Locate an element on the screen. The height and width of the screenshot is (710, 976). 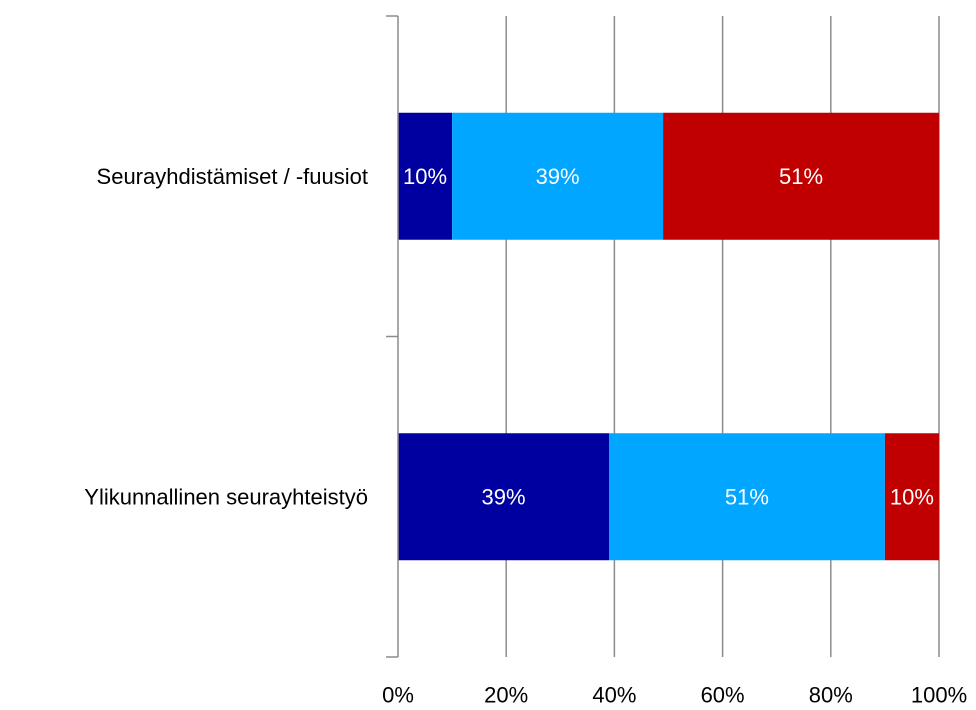
category-label: Seurayhdistämiset / -fuusiot is located at coordinates (232, 176).